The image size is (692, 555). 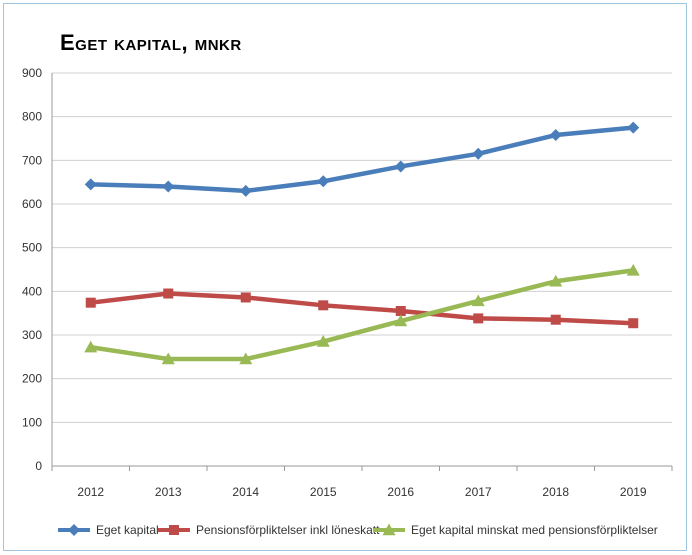 What do you see at coordinates (32, 291) in the screenshot?
I see `y-tick-label: 400` at bounding box center [32, 291].